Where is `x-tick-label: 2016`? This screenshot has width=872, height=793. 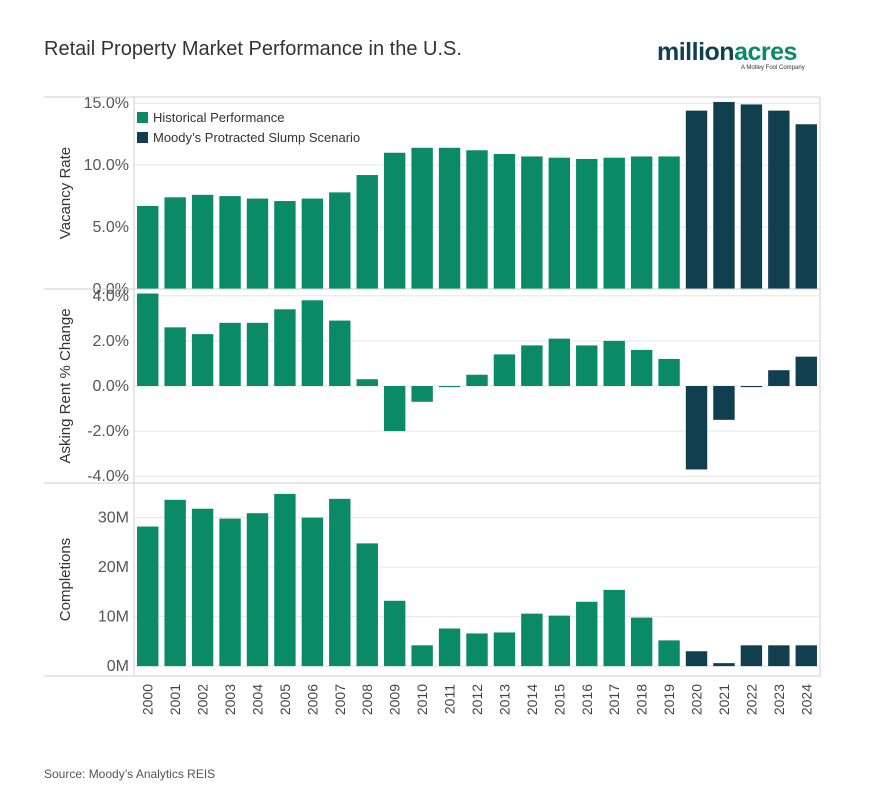
x-tick-label: 2016 is located at coordinates (587, 699).